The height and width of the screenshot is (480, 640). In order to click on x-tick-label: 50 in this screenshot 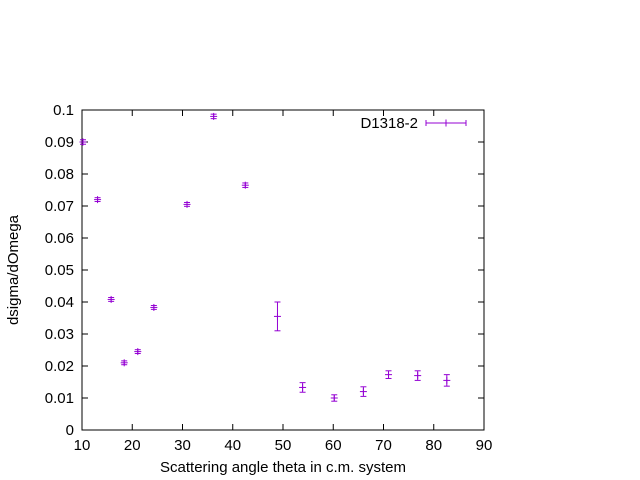, I will do `click(283, 445)`.